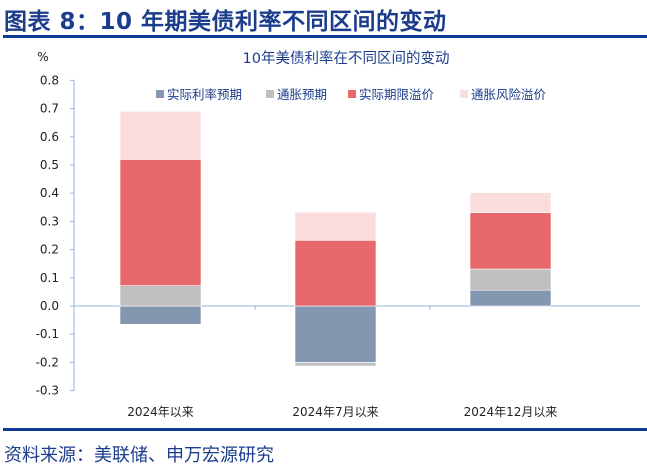  What do you see at coordinates (397, 94) in the screenshot?
I see `legend-label: 实际期限溢价` at bounding box center [397, 94].